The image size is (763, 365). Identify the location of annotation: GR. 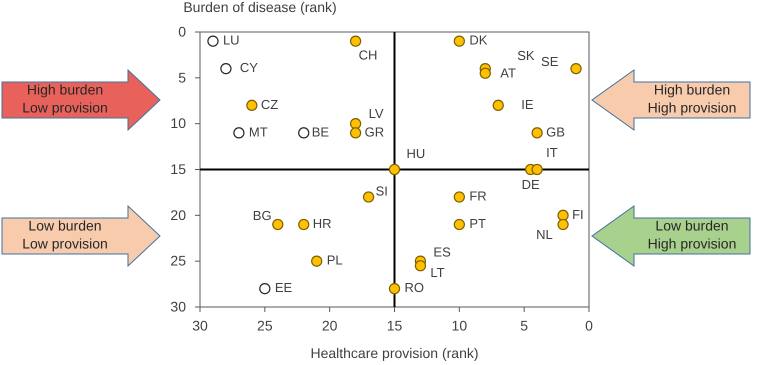
(374, 132).